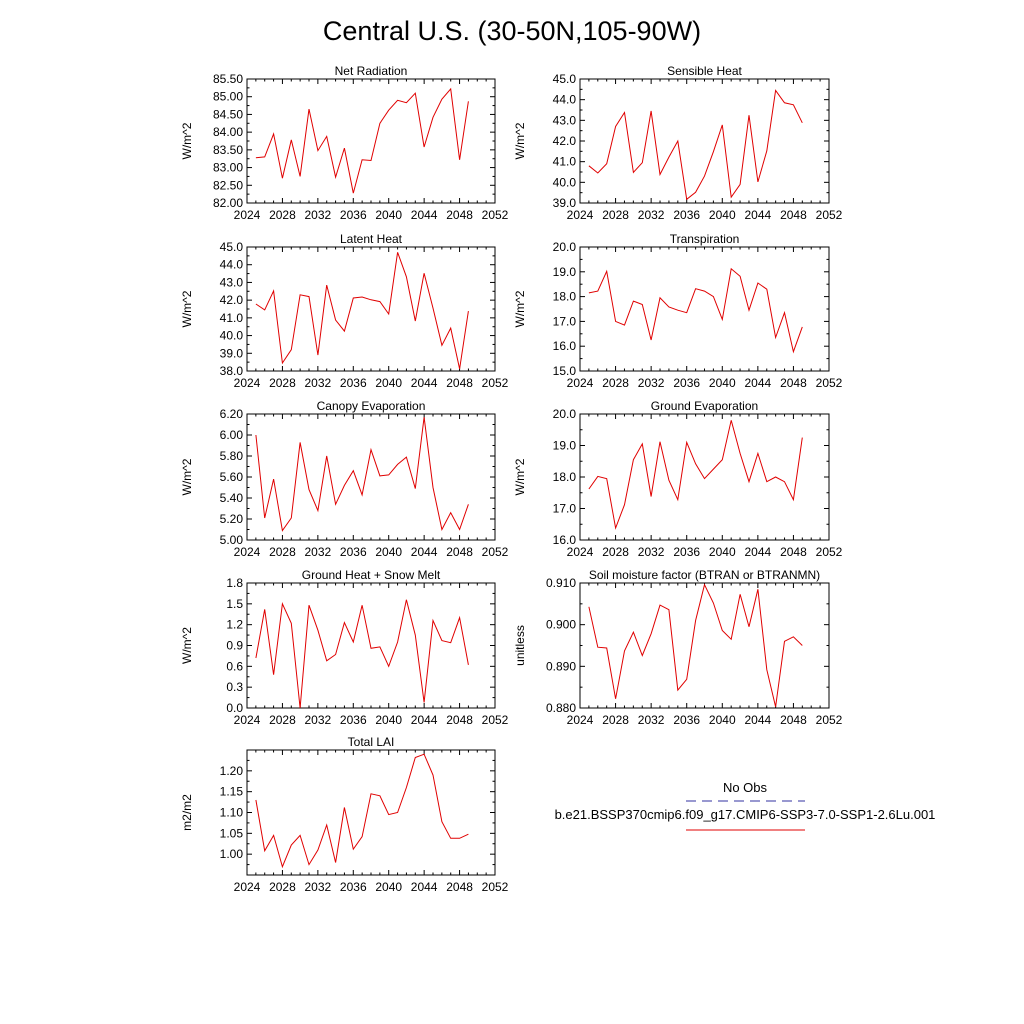 This screenshot has height=1024, width=1024. Describe the element at coordinates (232, 792) in the screenshot. I see `y-tick-label: 1.15` at that location.